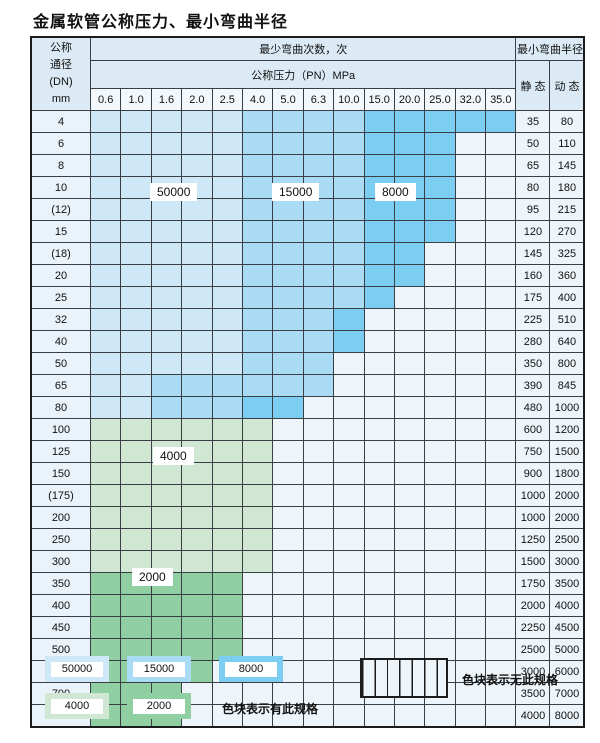 This screenshot has width=600, height=743. I want to click on pressure-header: 公称压力（PN）MPa, so click(303, 74).